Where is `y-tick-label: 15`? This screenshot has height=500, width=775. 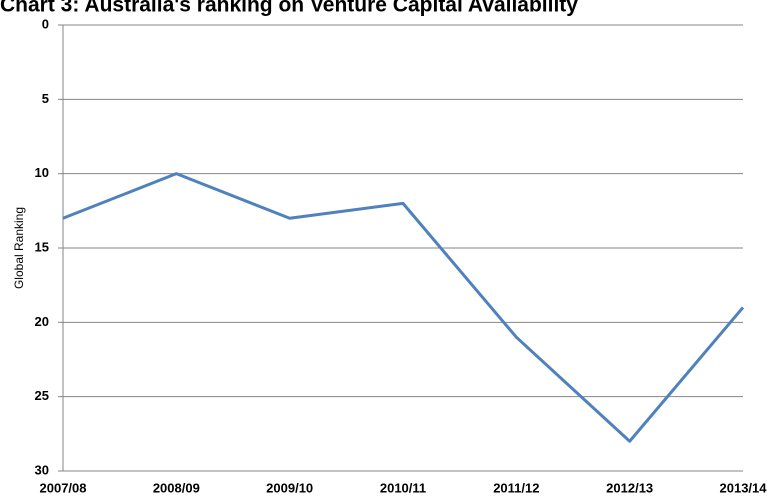
y-tick-label: 15 is located at coordinates (42, 246).